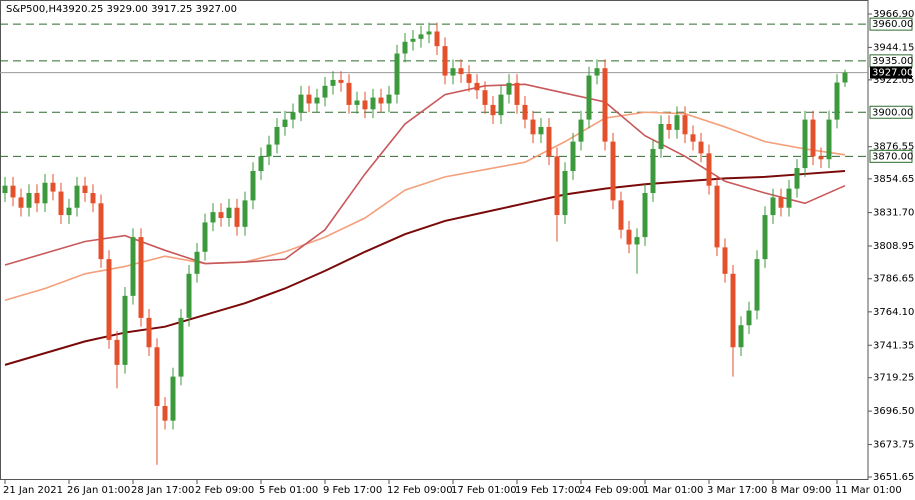 The width and height of the screenshot is (915, 500). What do you see at coordinates (893, 47) in the screenshot?
I see `y-tick-label: 3944.15` at bounding box center [893, 47].